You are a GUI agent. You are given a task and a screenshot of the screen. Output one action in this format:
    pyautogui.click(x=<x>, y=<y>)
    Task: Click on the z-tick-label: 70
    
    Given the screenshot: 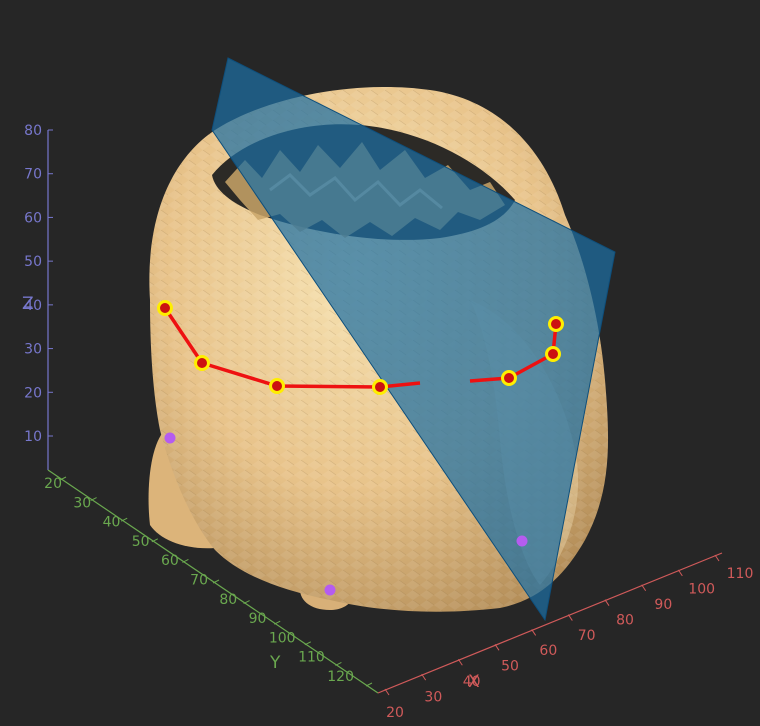 What is the action you would take?
    pyautogui.click(x=33, y=175)
    